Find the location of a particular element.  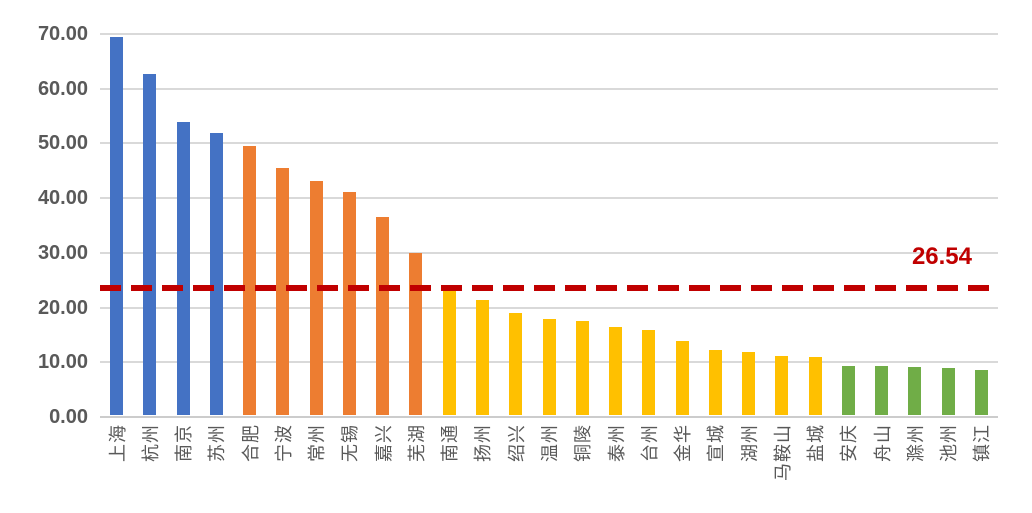

bar-宣城 is located at coordinates (715, 382).